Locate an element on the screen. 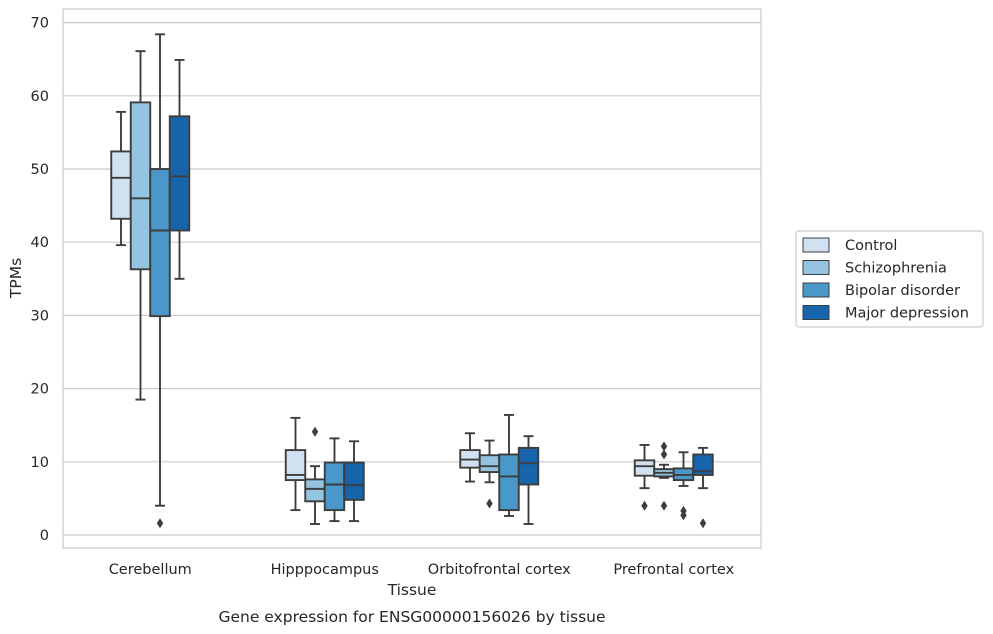 The height and width of the screenshot is (634, 993). y-tick-label: 30 is located at coordinates (40, 316).